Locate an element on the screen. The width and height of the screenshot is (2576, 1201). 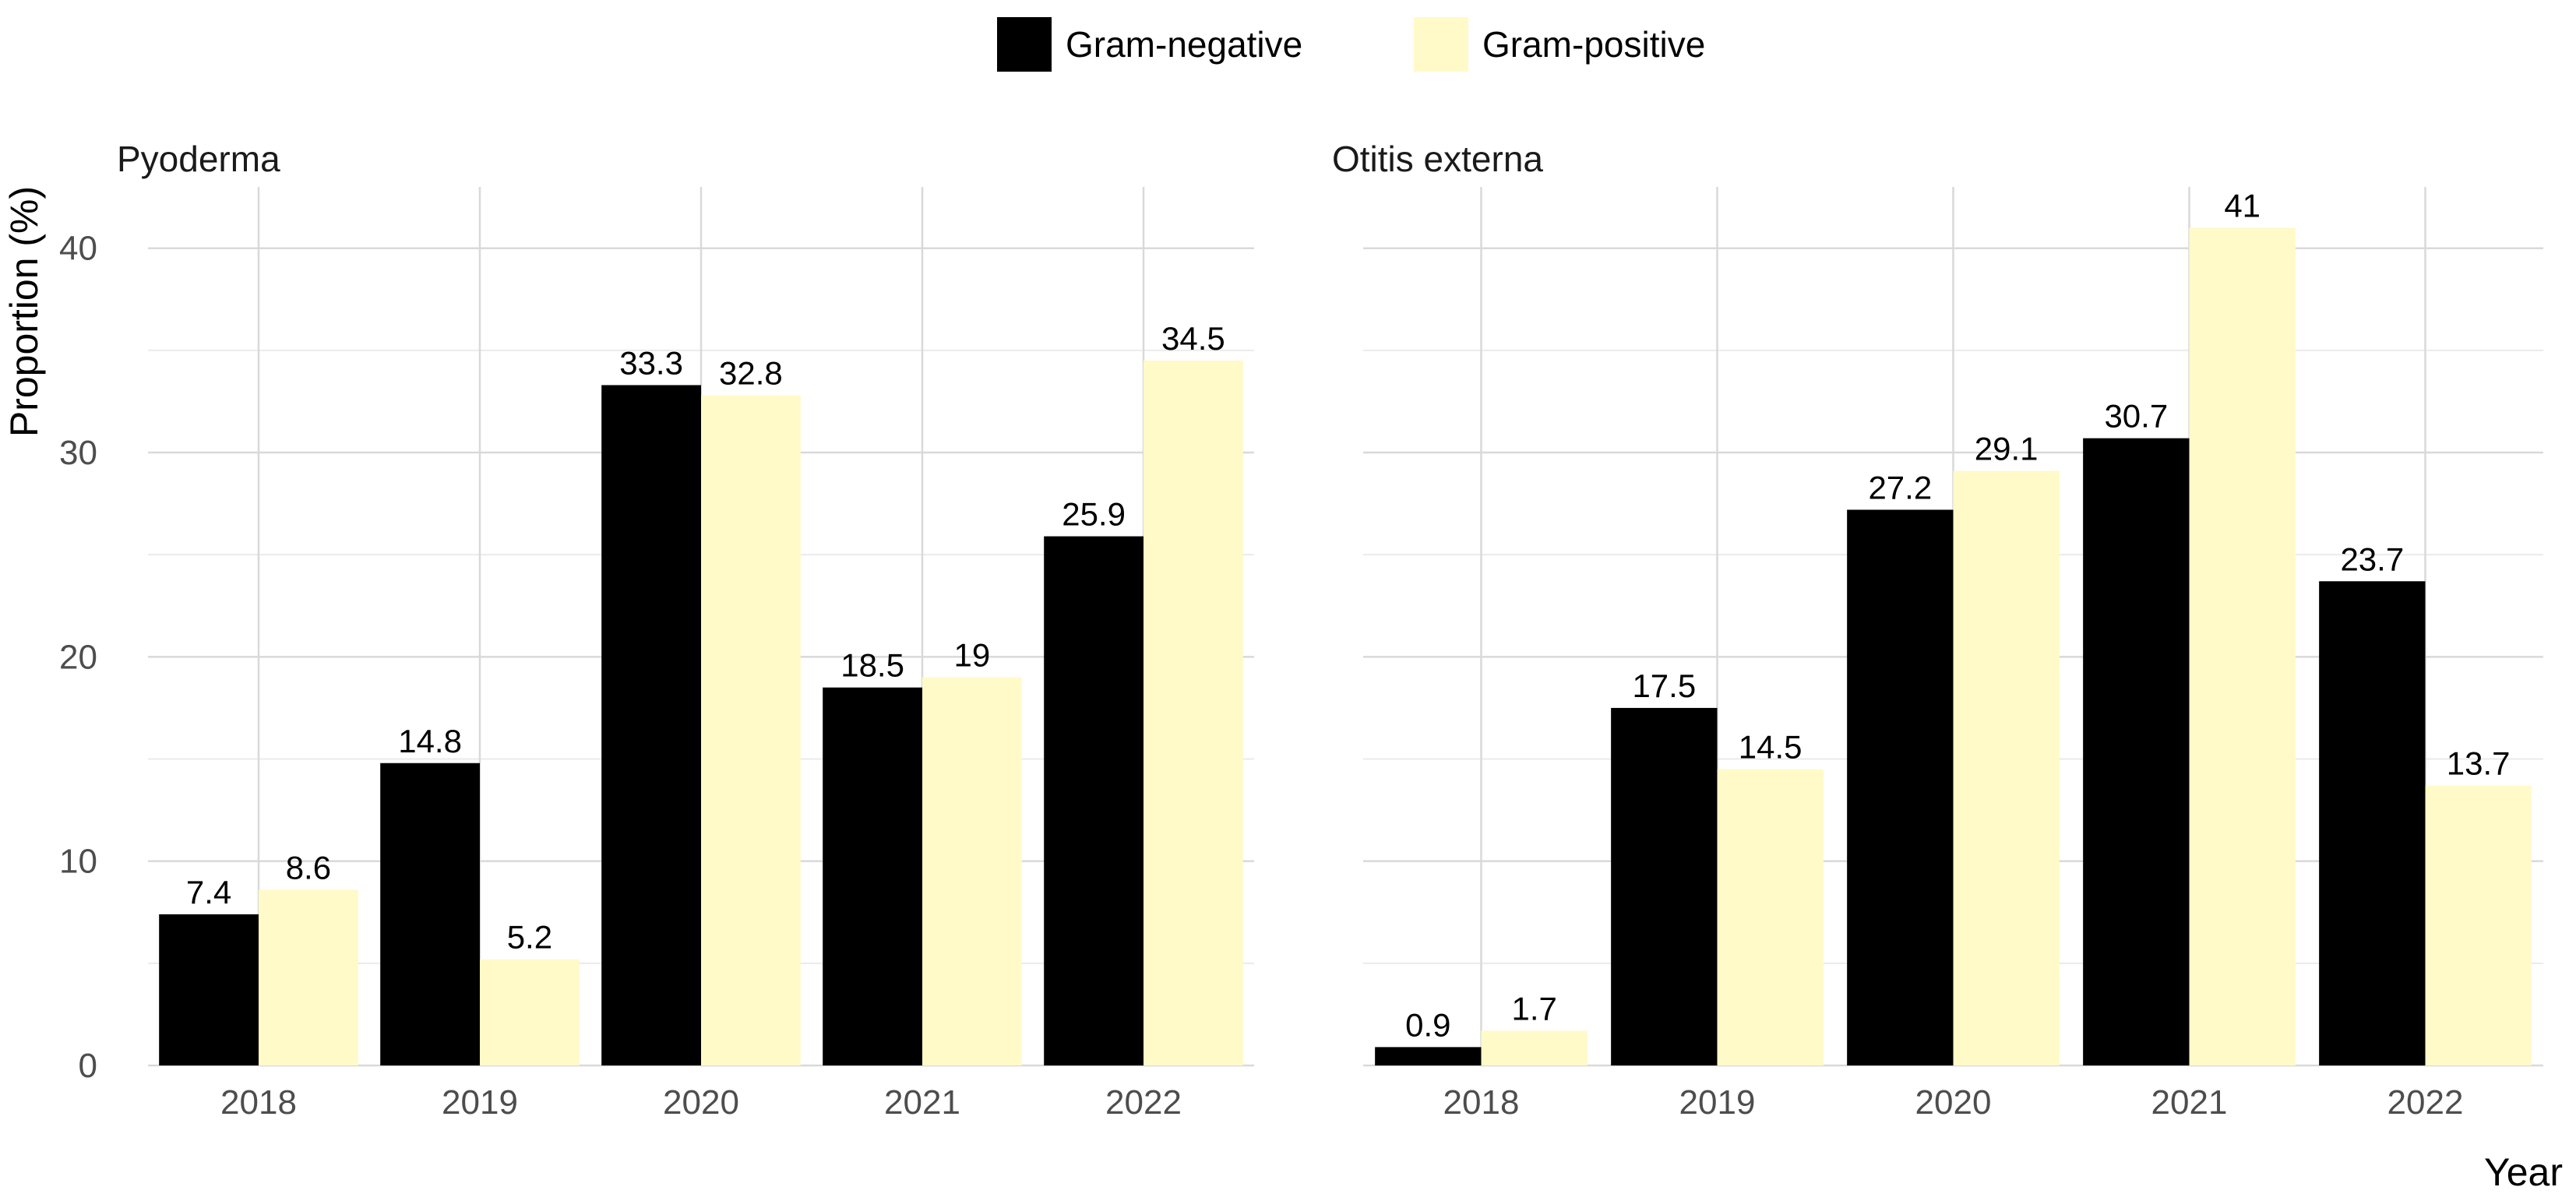
bar-label-gram-positive: 5.2 is located at coordinates (529, 937).